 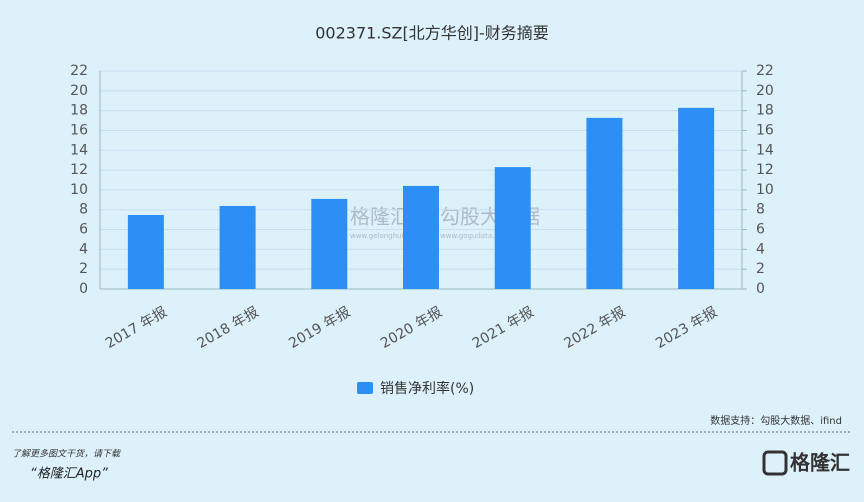 I want to click on y-tick-label: 8, so click(x=83, y=210).